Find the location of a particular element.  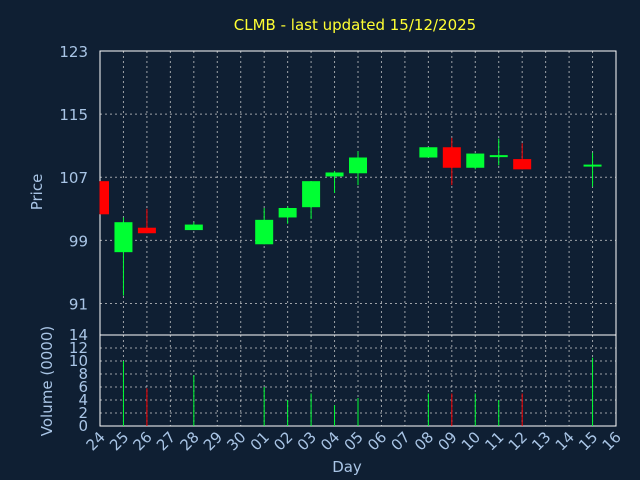

x-tick-label-30: 30 is located at coordinates (236, 441).